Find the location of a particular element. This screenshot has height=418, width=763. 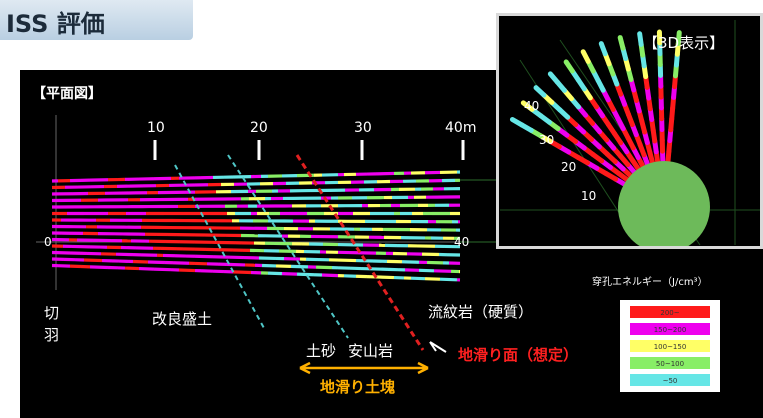

inset-connector-lines is located at coordinates (480, 211).